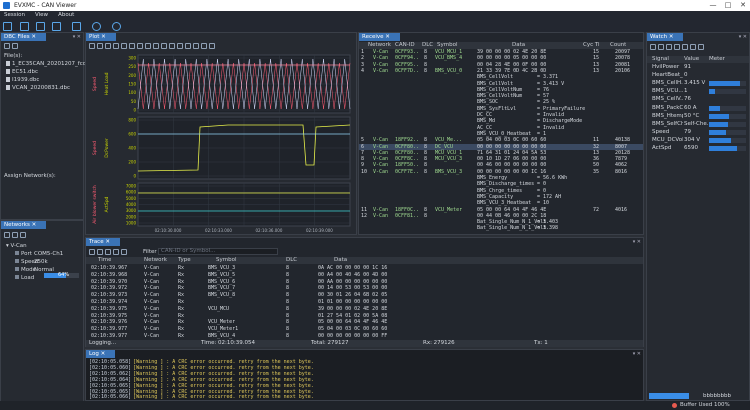  Describe the element at coordinates (501, 109) in the screenshot. I see `signal-row: BMS_SysFltLvl = PrimaryFailure` at that location.